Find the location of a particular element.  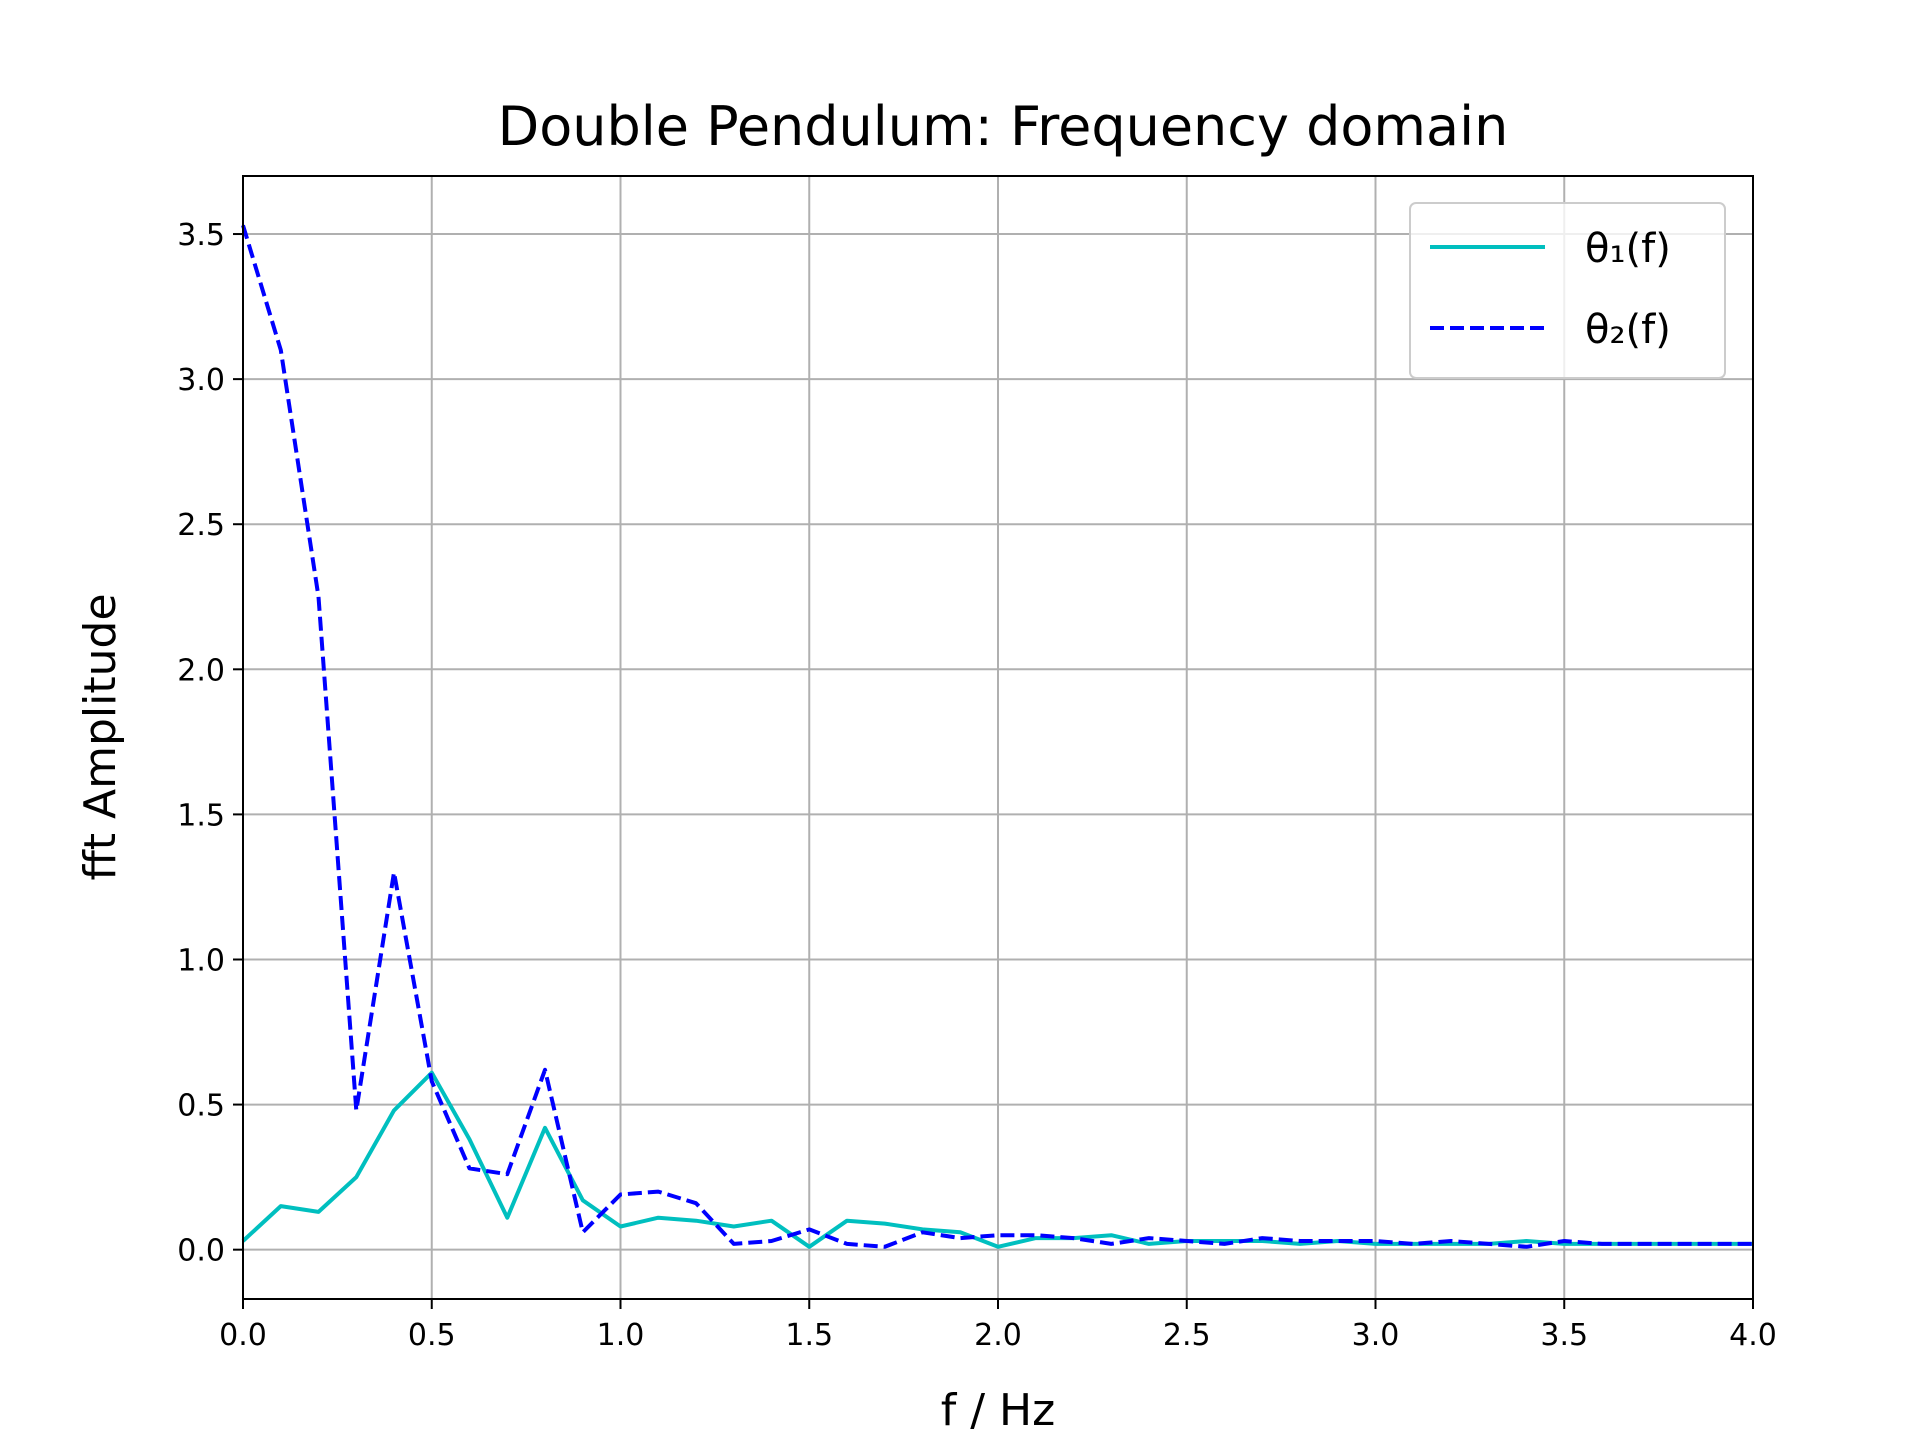

x-tick-label: 1.0 is located at coordinates (621, 1335).